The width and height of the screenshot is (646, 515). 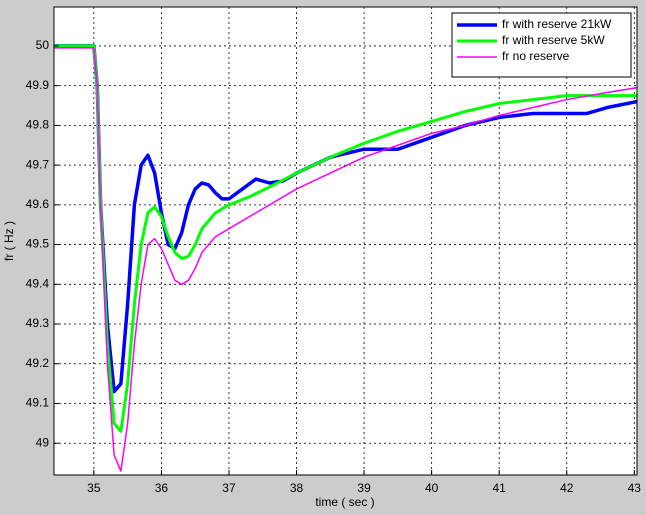 What do you see at coordinates (344, 502) in the screenshot?
I see `x-axis-label: time ( sec )` at bounding box center [344, 502].